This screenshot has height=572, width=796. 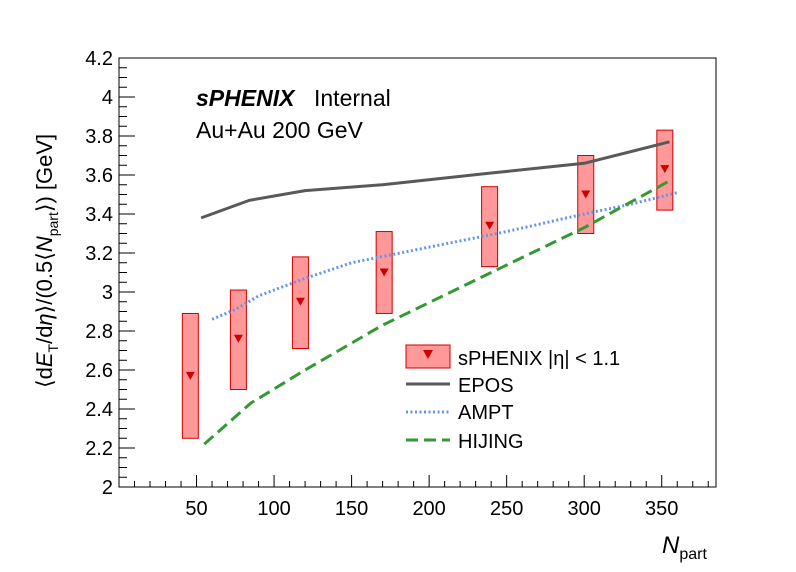 I want to click on legend-sphenix-marker, so click(x=428, y=354).